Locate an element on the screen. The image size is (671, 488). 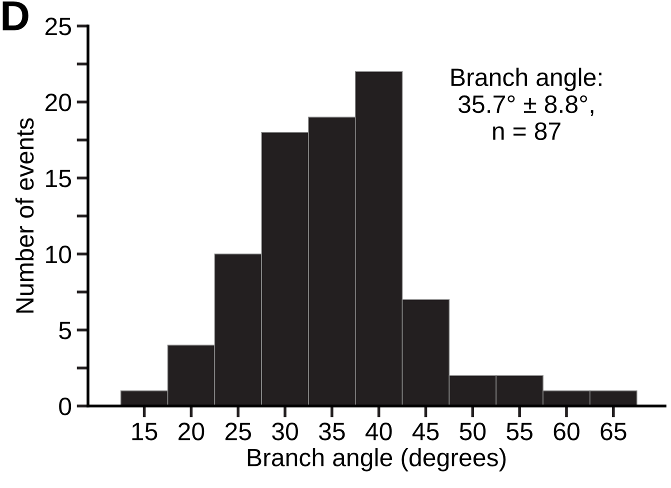
x-tick-label: 20 is located at coordinates (191, 431).